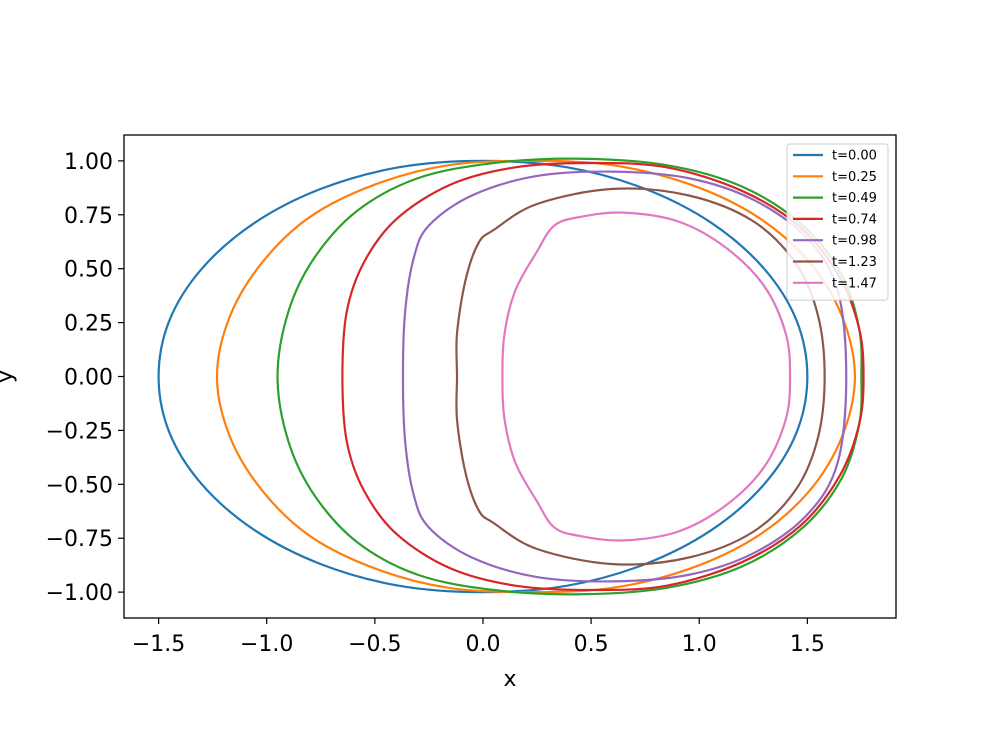  What do you see at coordinates (854, 241) in the screenshot?
I see `legend-label: t=0.98` at bounding box center [854, 241].